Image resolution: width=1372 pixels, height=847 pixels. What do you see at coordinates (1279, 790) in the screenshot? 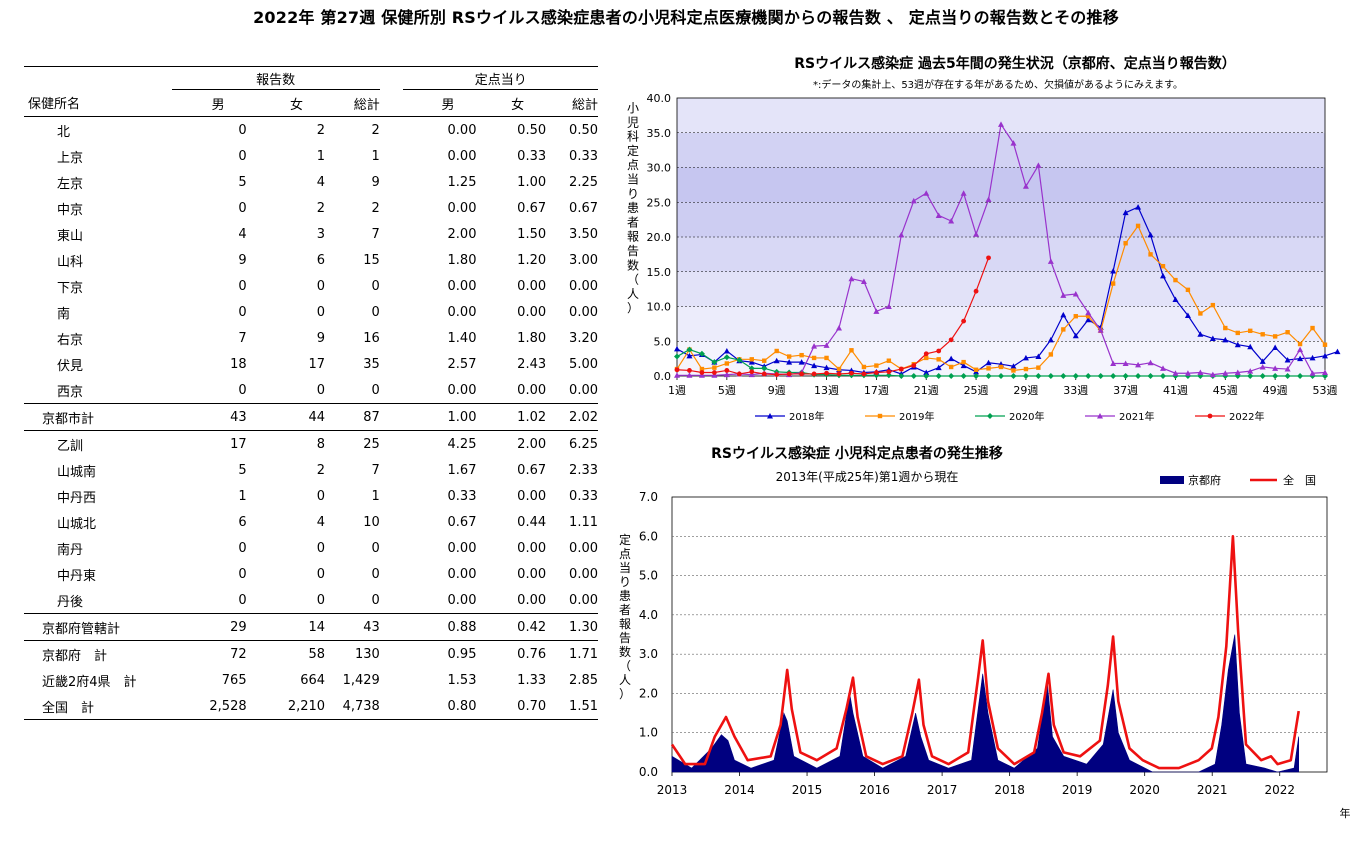
I see `x-tick-label: 2022` at bounding box center [1279, 790].